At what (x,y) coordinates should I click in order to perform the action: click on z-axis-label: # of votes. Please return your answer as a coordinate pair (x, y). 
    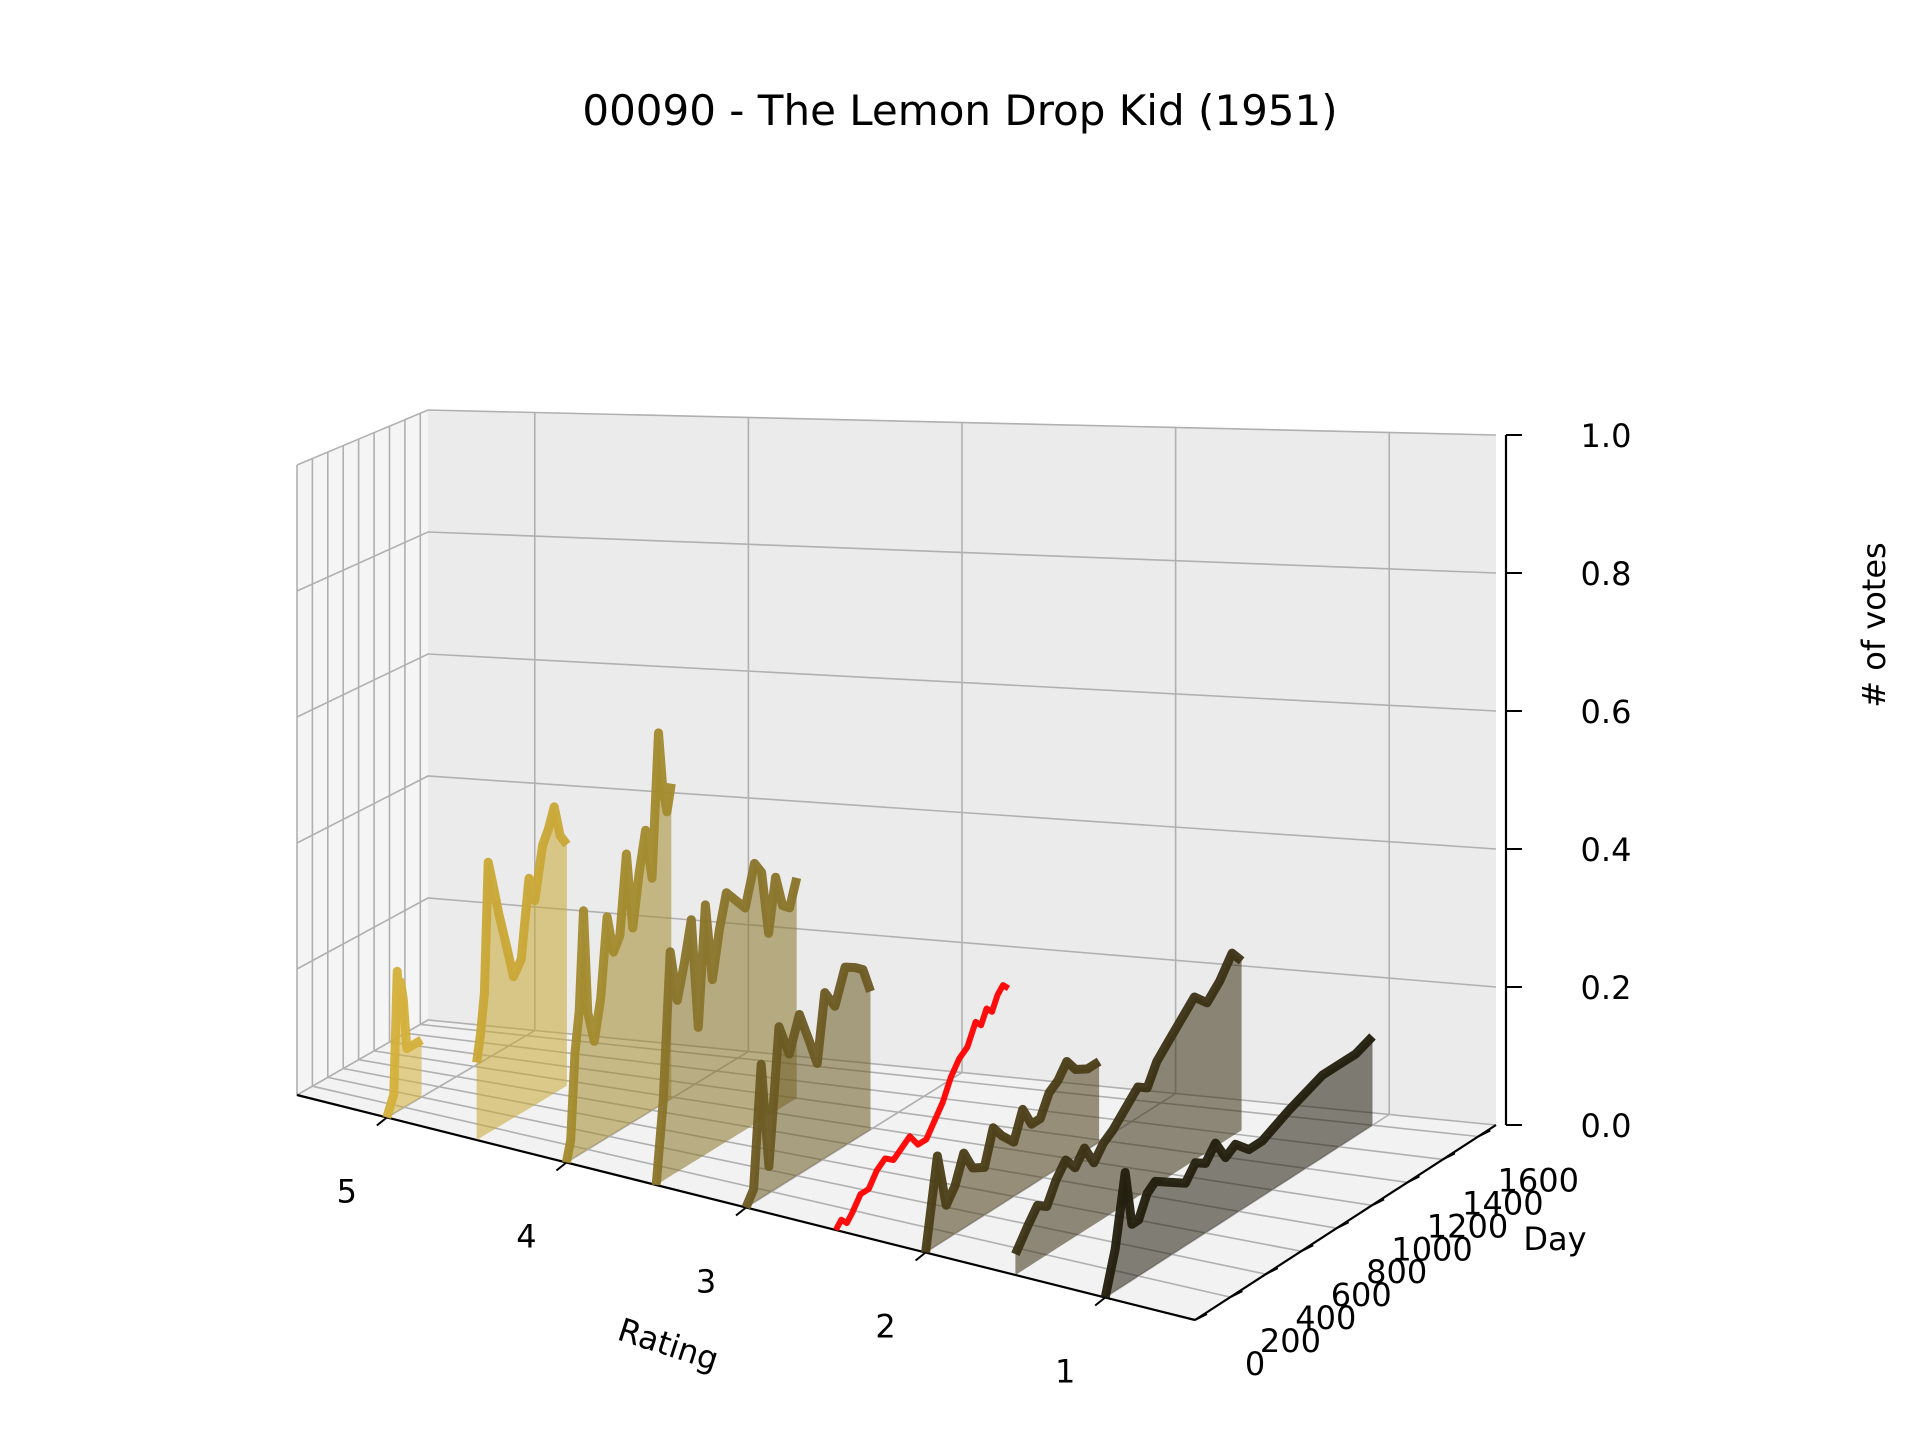
    Looking at the image, I should click on (1874, 624).